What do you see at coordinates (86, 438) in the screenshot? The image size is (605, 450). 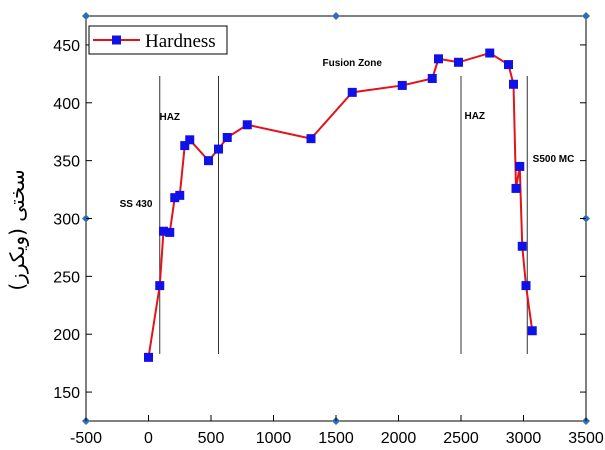 I see `x-tick-label: -500` at bounding box center [86, 438].